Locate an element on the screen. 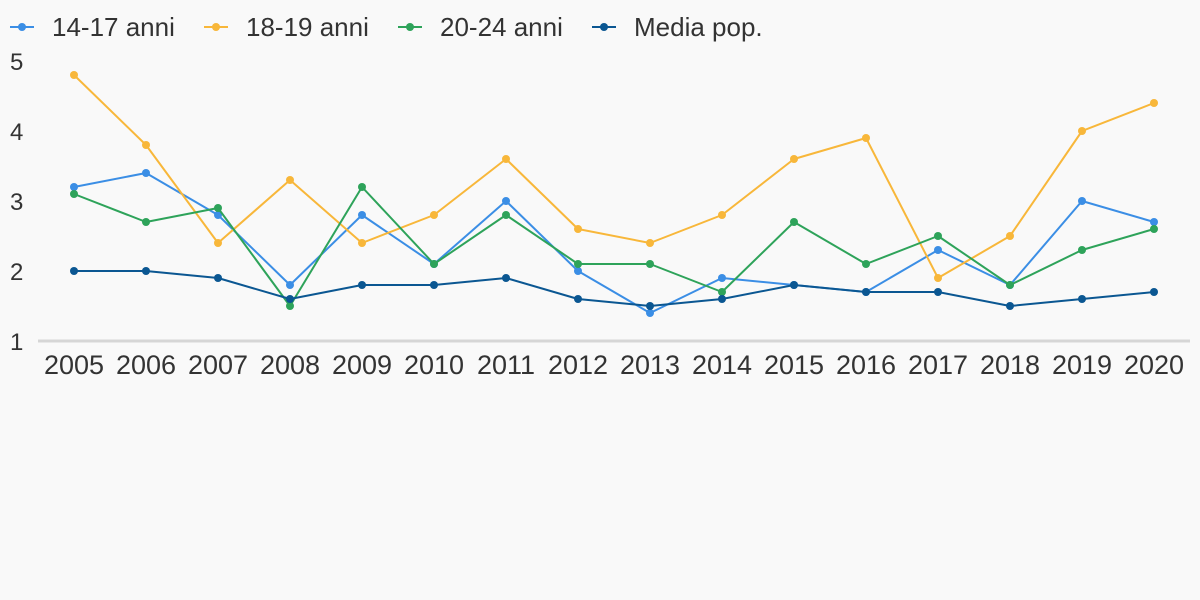  legend-item-3: Media pop. is located at coordinates (677, 27).